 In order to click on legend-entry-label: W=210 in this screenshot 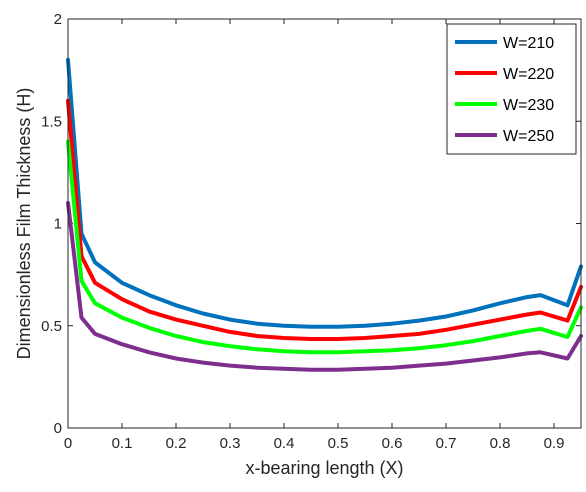, I will do `click(528, 43)`.